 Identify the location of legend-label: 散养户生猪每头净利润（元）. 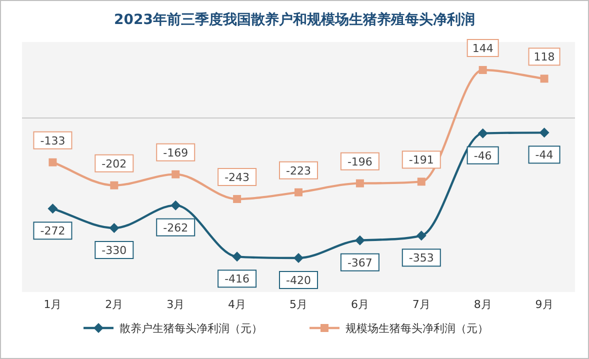
(191, 328).